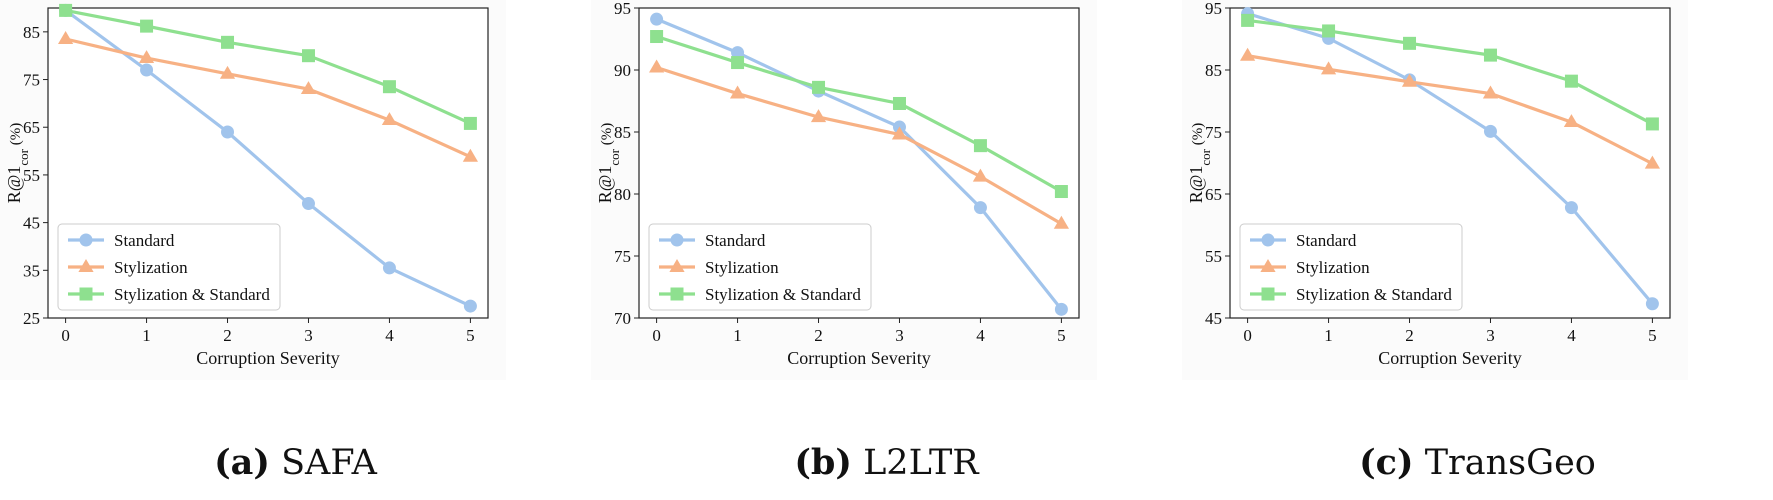  I want to click on y-axis-label-c: R@1cor (%), so click(1199, 163).